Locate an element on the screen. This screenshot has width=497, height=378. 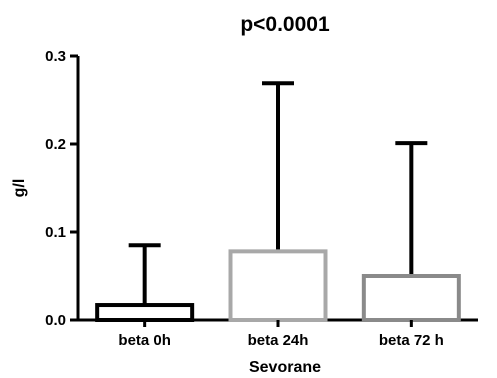
x-tick-label: beta 24h is located at coordinates (278, 340).